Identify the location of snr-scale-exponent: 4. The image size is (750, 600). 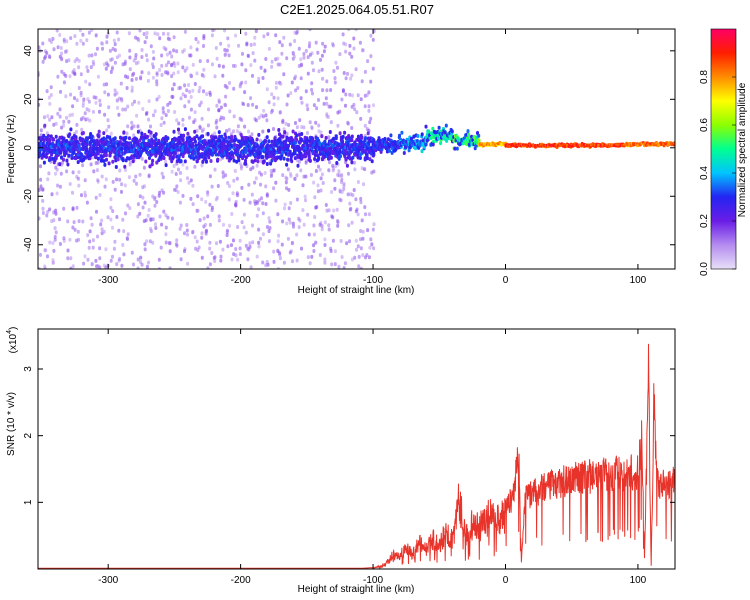
(9, 332).